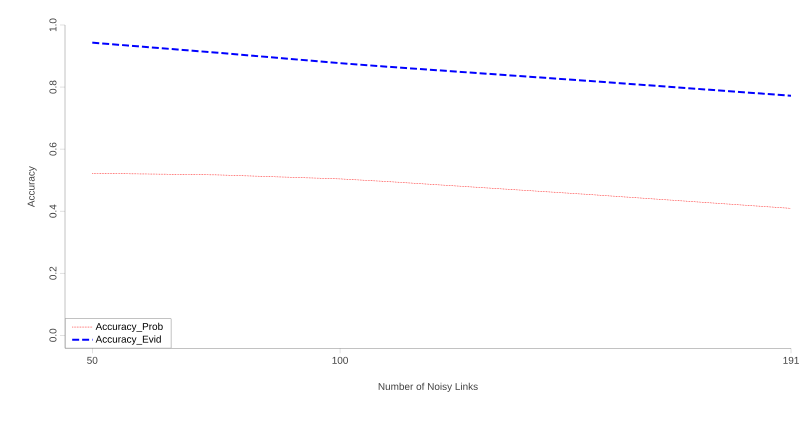  I want to click on legend-label: Accuracy_Evid, so click(128, 340).